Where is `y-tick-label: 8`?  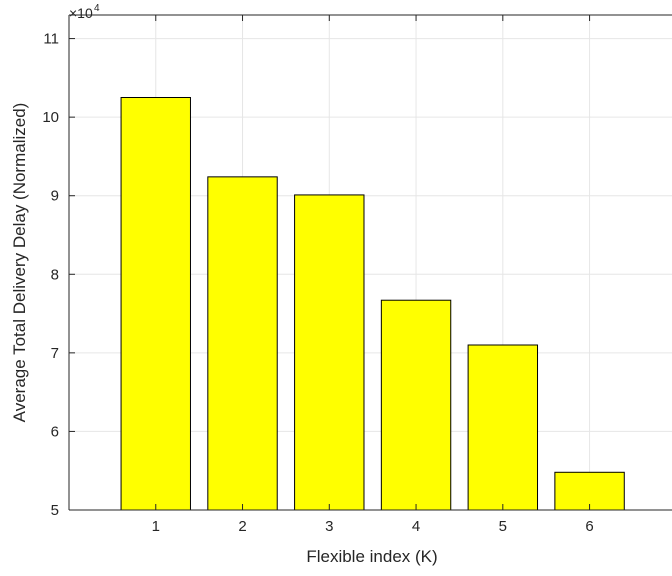
y-tick-label: 8 is located at coordinates (55, 274).